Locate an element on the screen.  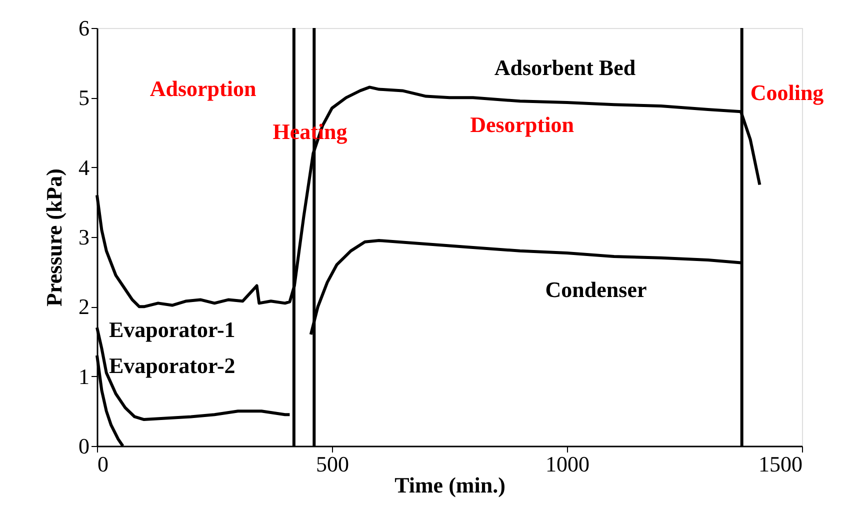
series-label: Adsorbent Bed is located at coordinates (565, 67).